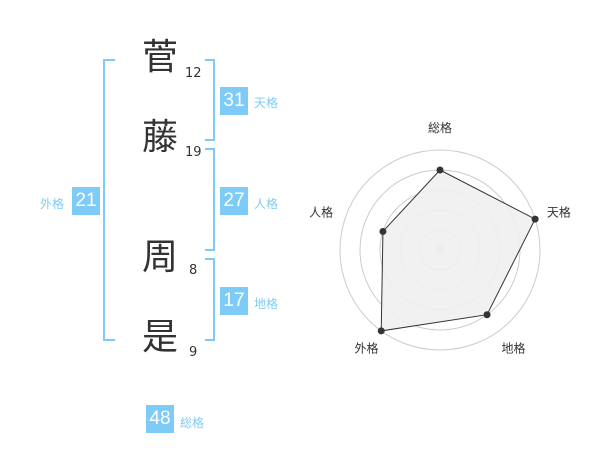 The image size is (600, 470). Describe the element at coordinates (86, 201) in the screenshot. I see `gaikaku-value: 21` at that location.